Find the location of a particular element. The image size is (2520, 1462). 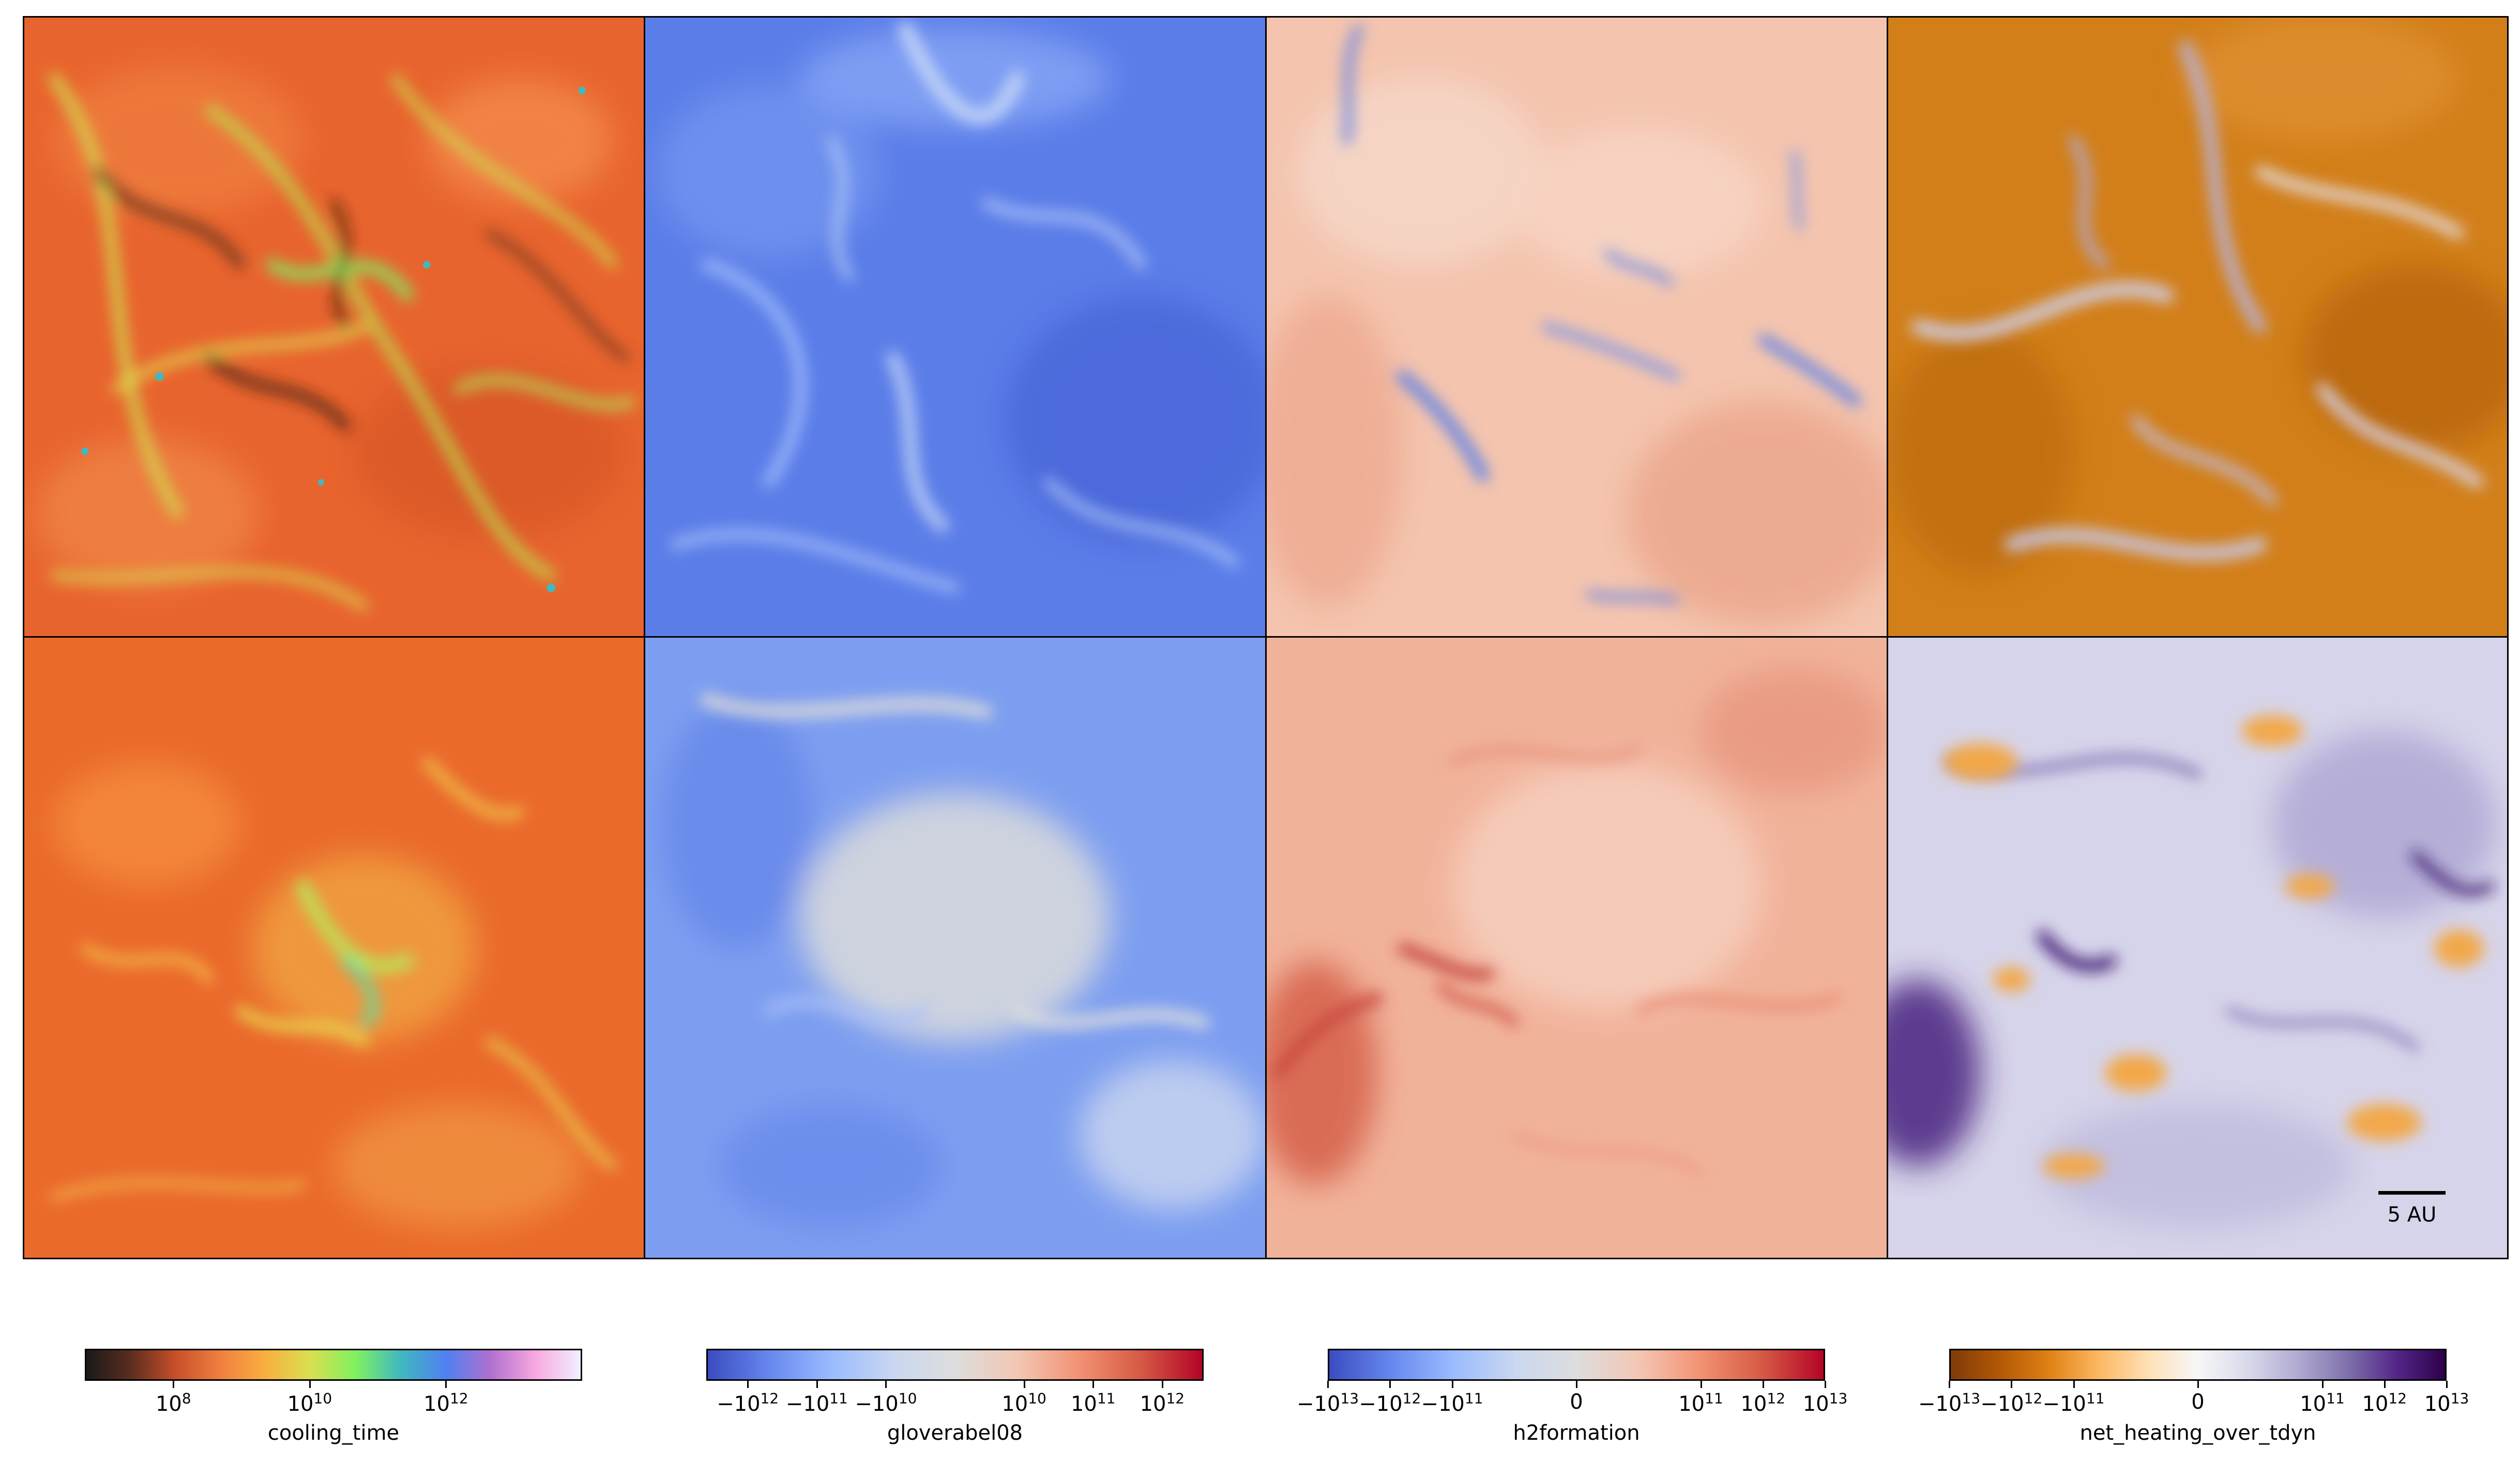

colorbar-gloverabel08 is located at coordinates (955, 1365).